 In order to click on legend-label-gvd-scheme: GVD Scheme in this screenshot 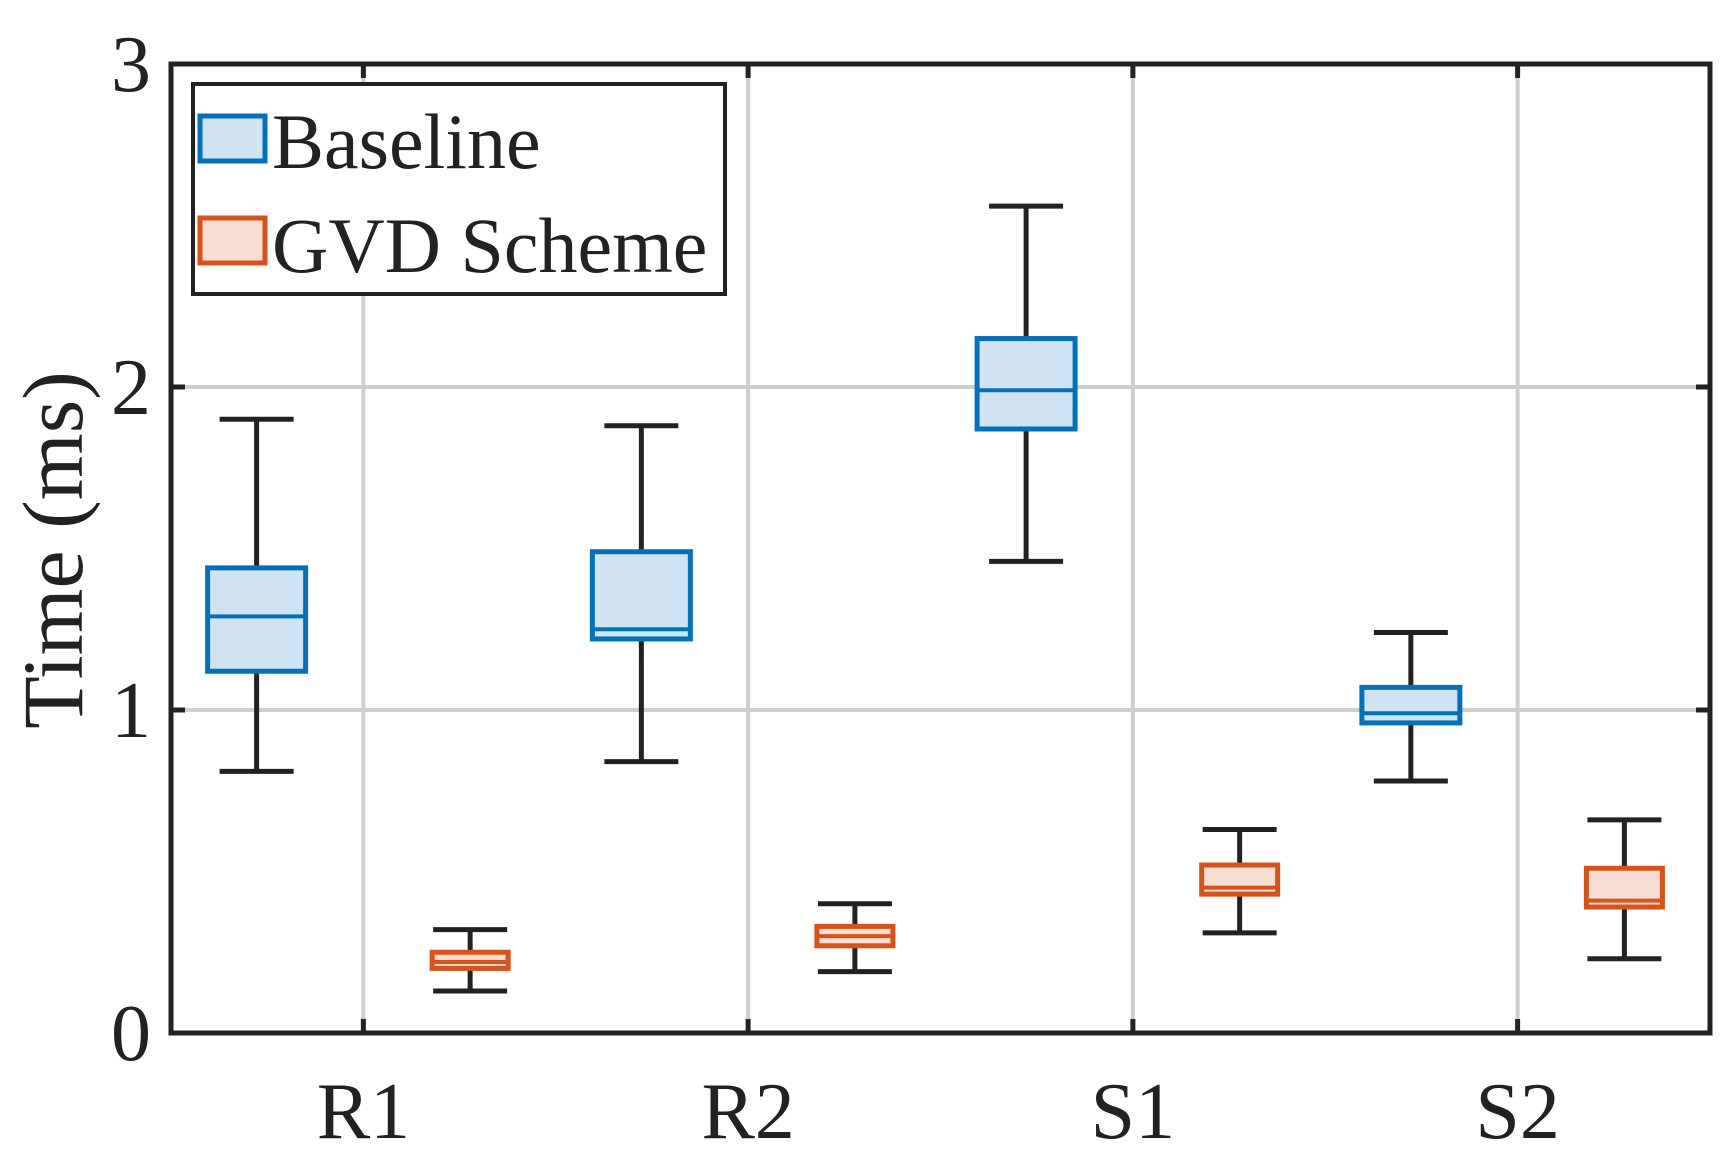, I will do `click(489, 245)`.